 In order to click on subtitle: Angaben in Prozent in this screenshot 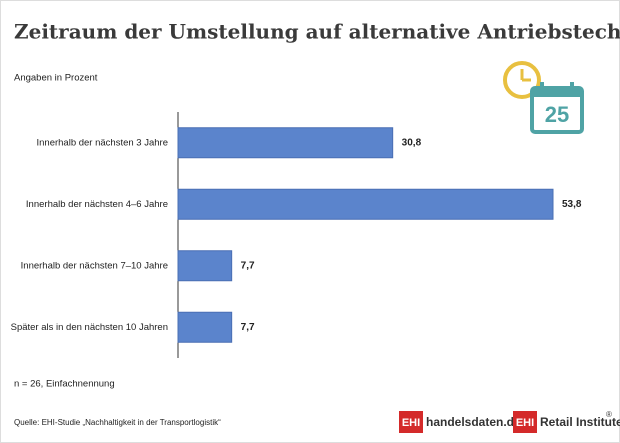, I will do `click(56, 78)`.